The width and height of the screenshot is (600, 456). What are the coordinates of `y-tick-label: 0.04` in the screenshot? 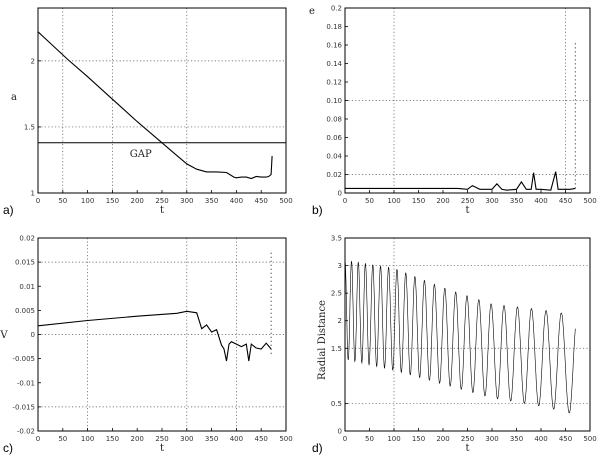 It's located at (334, 157).